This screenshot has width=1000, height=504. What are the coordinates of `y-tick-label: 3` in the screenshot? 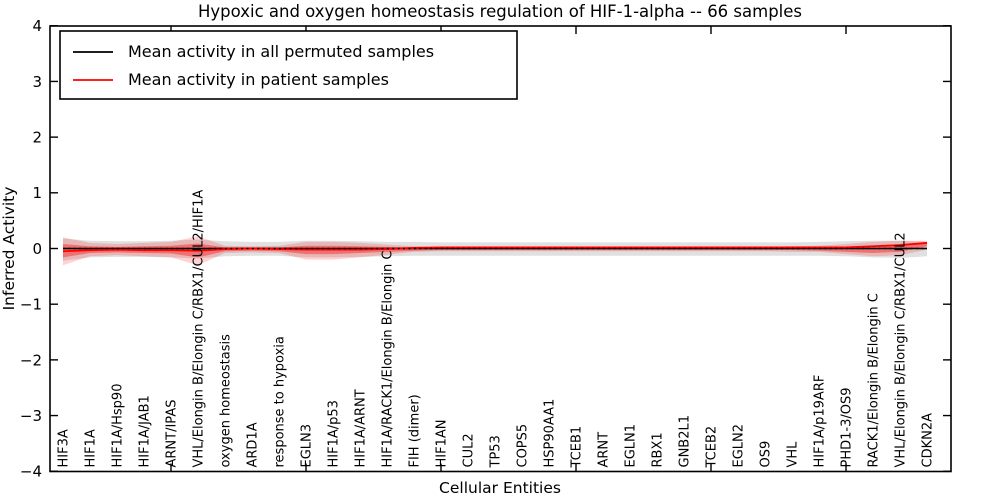 It's located at (37, 82).